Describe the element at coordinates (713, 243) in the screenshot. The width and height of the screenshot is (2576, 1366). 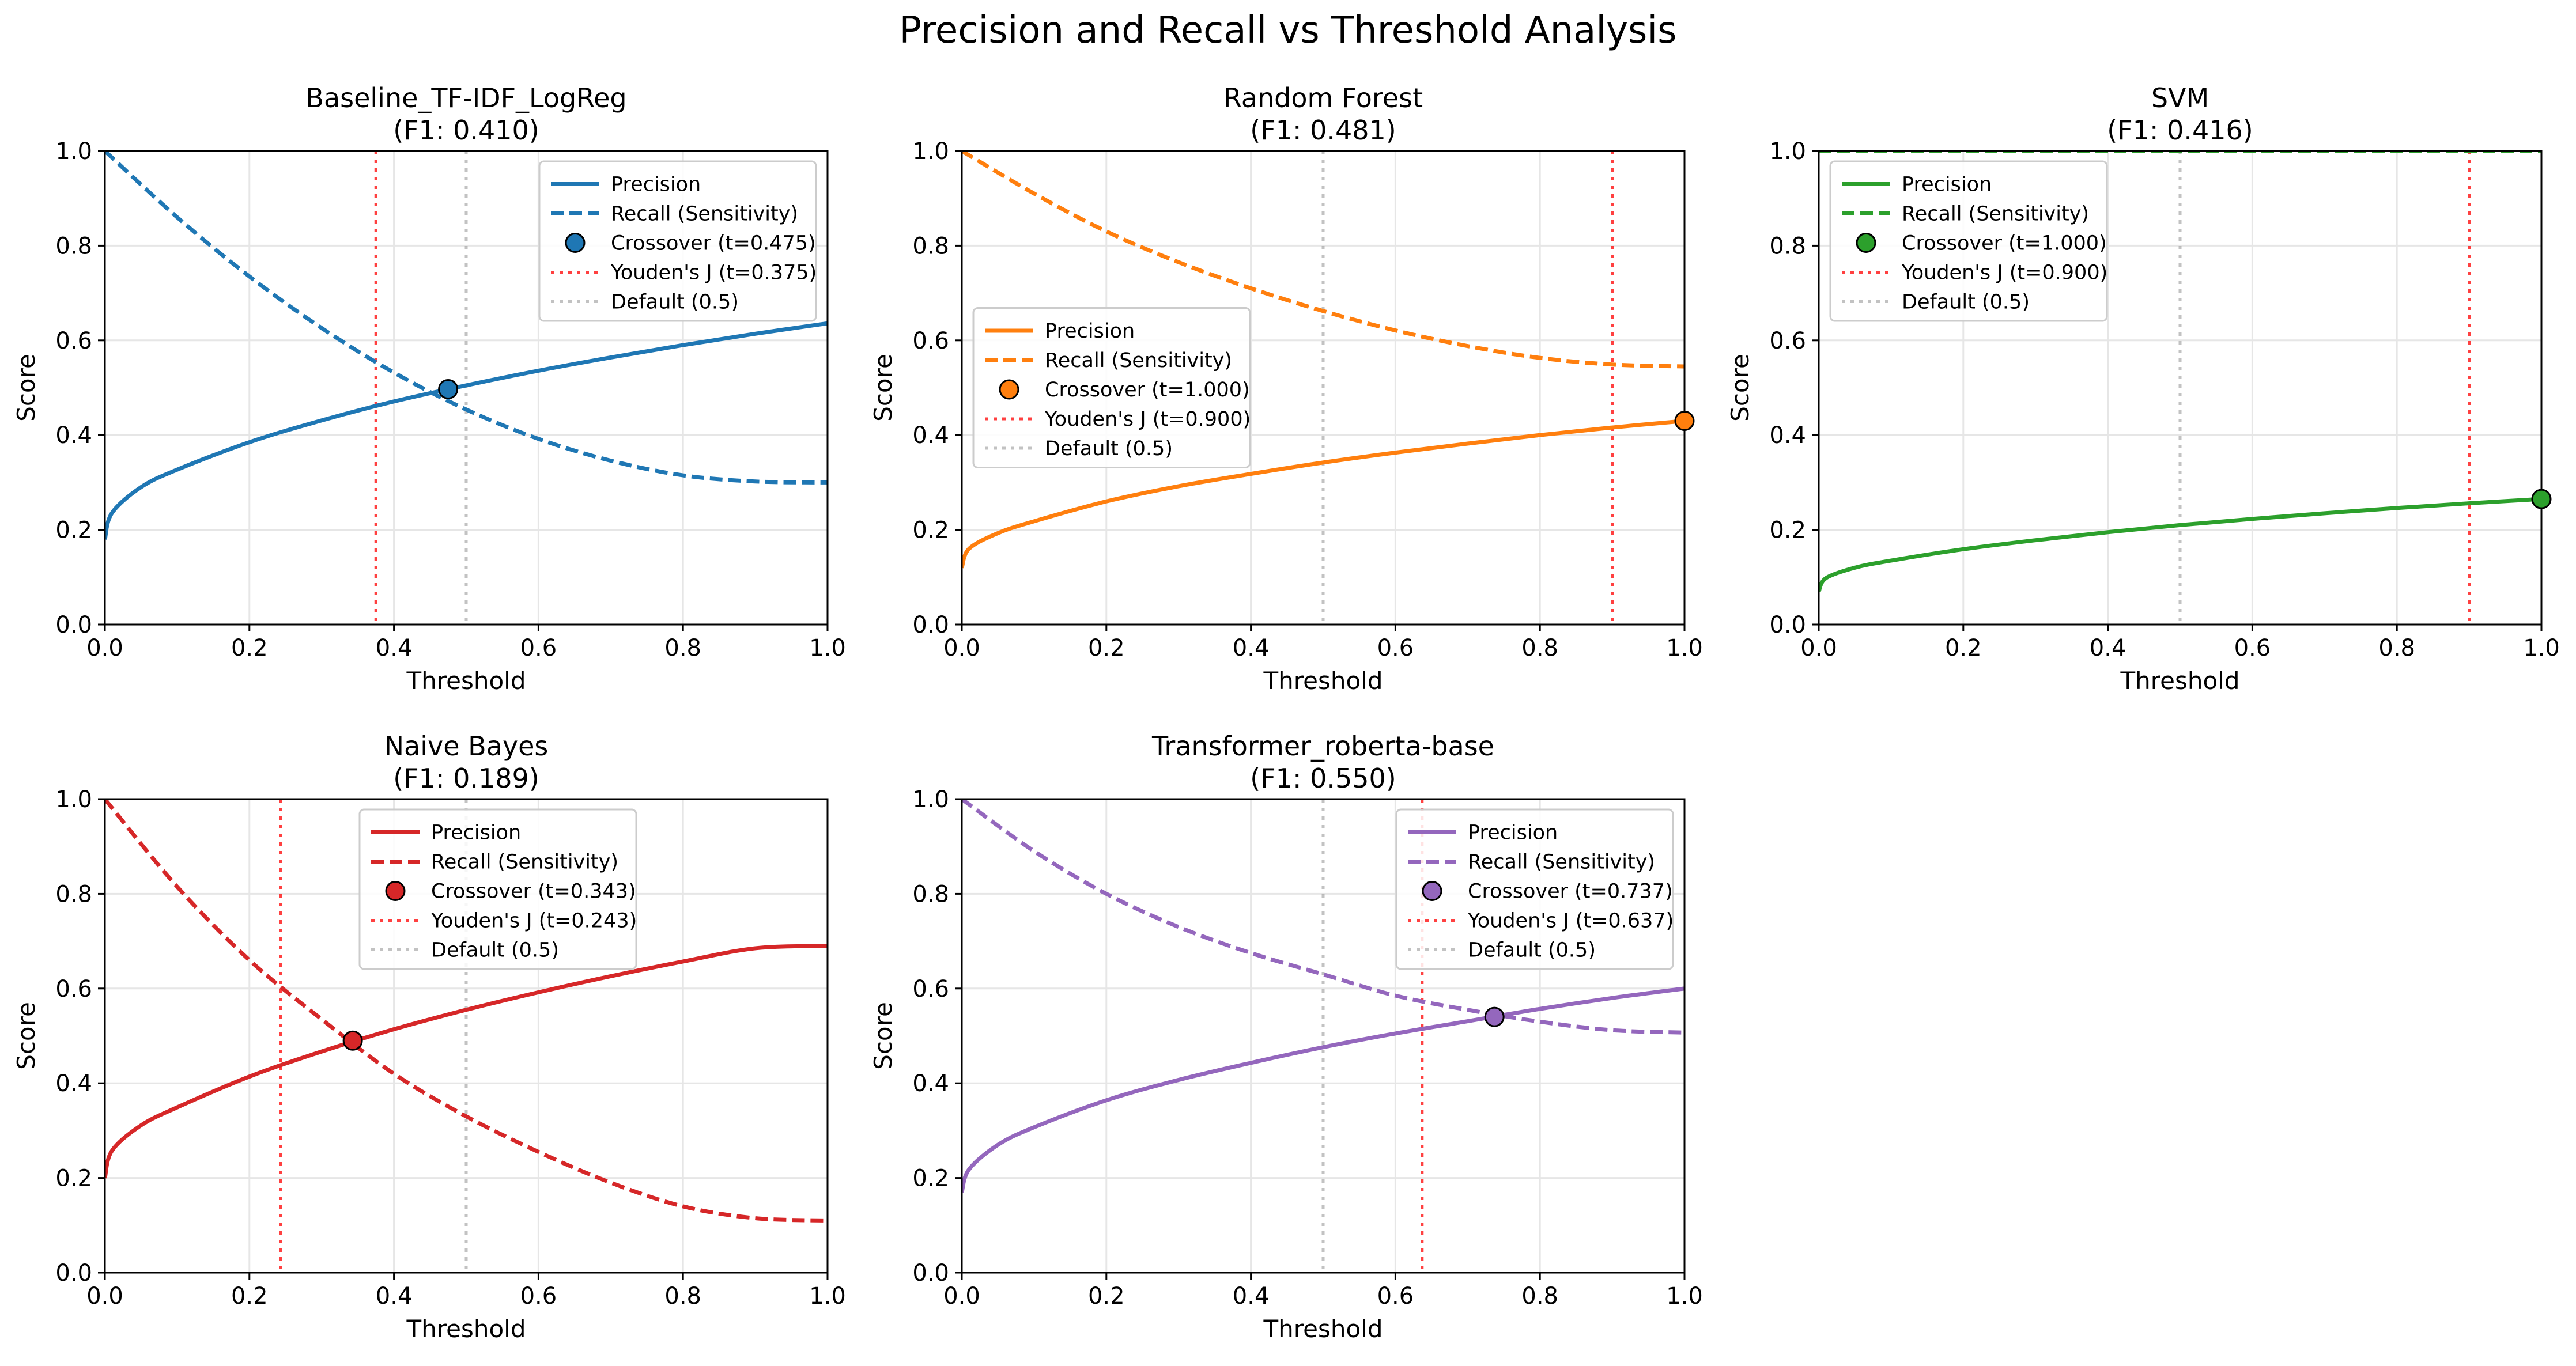
I see `legend-label: Crossover (t=0.475)` at that location.